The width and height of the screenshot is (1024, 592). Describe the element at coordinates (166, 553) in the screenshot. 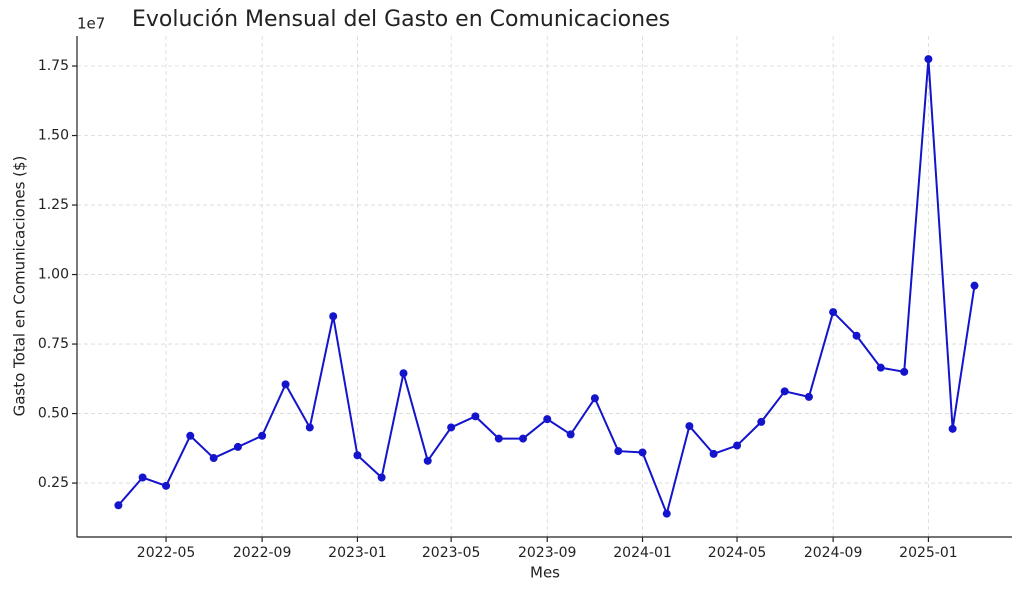

I see `x-tick-label: 2022-05` at that location.